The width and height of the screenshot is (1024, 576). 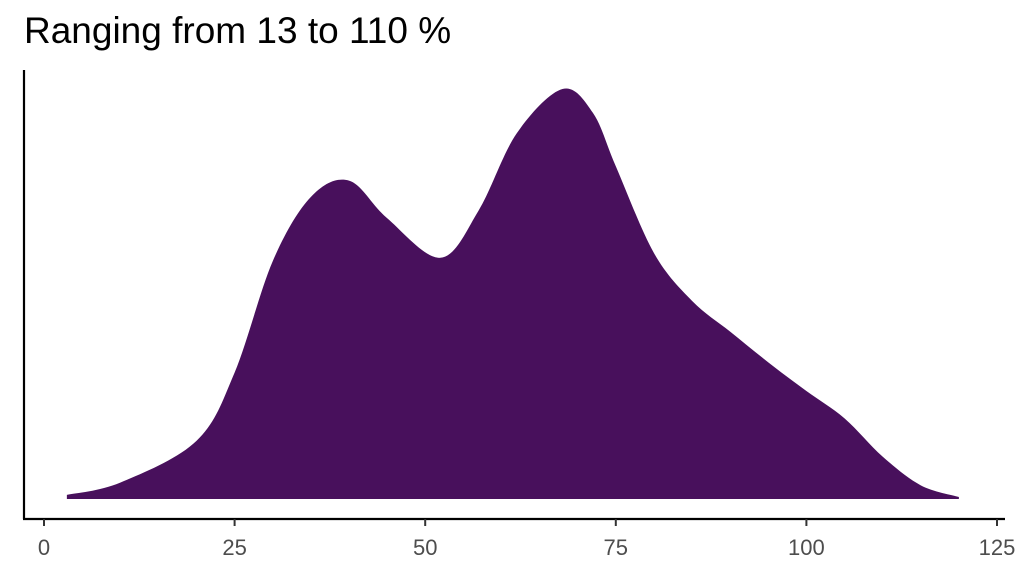 What do you see at coordinates (425, 547) in the screenshot?
I see `x-tick-label: 50` at bounding box center [425, 547].